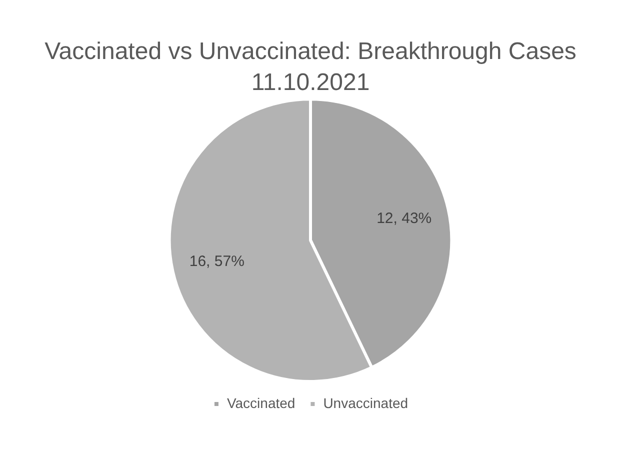  I want to click on data-label: 16, 57%, so click(216, 261).